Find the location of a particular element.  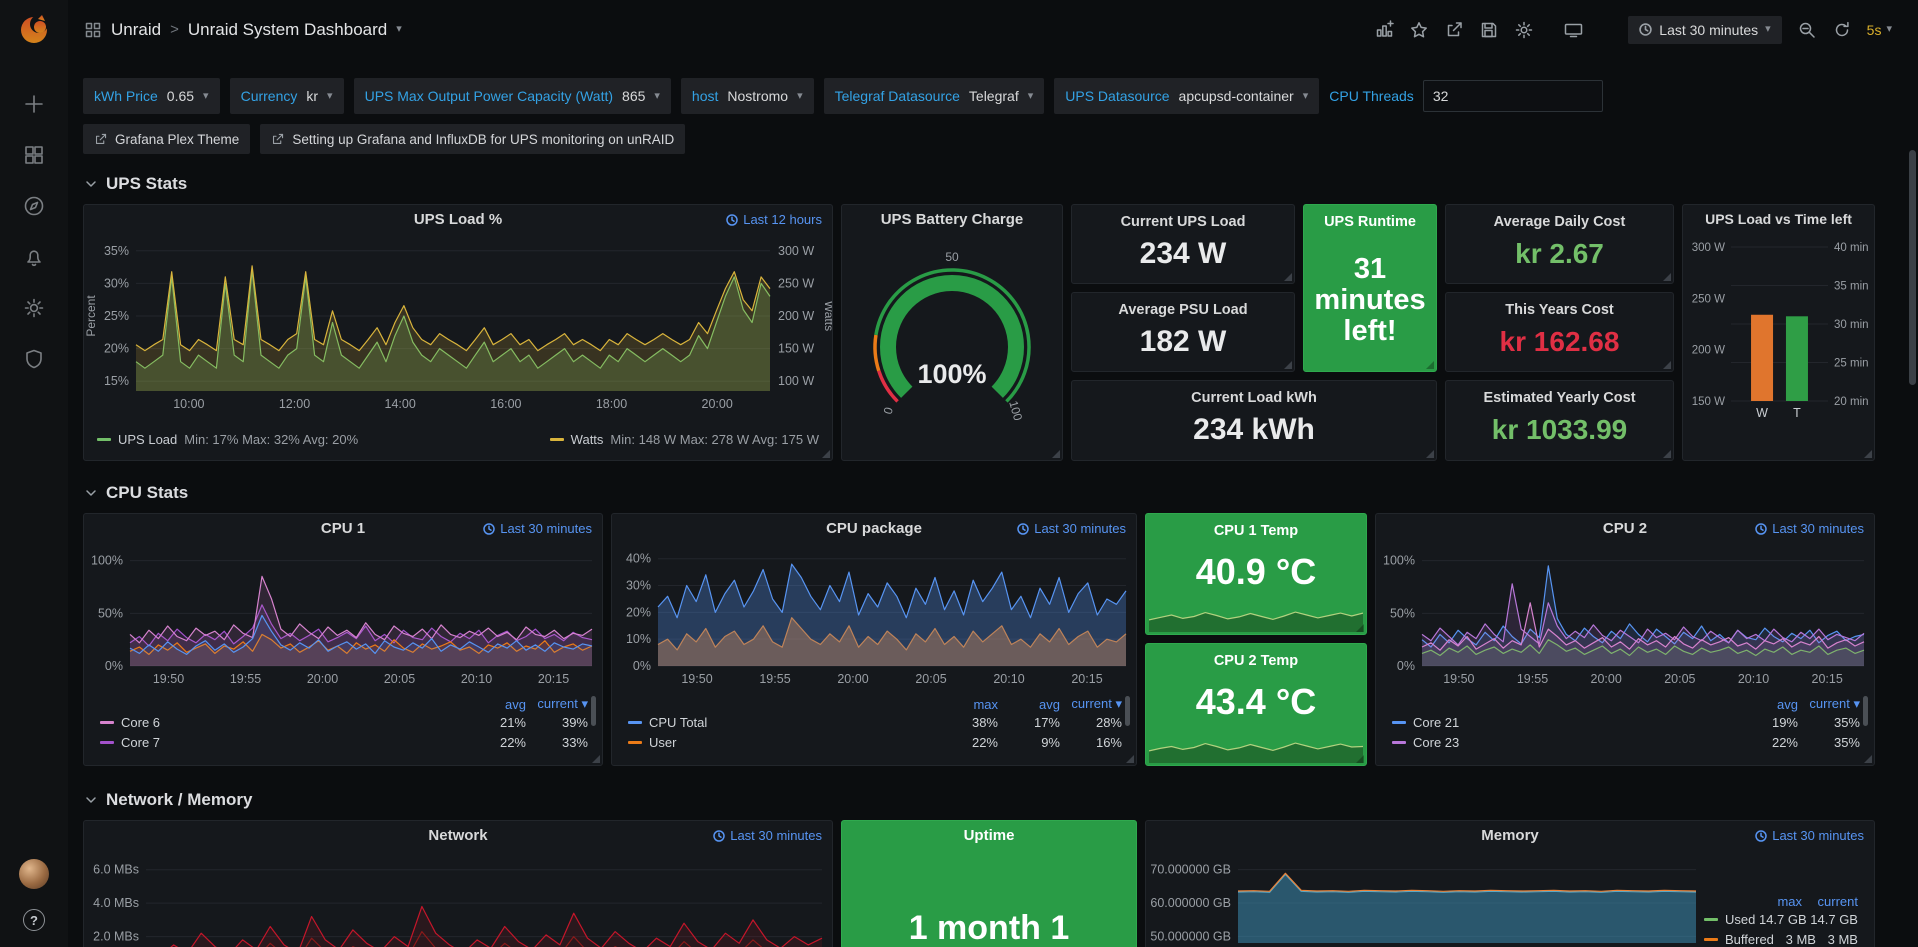

legend-row: CPU Total 38% 17% 28% is located at coordinates (875, 722).